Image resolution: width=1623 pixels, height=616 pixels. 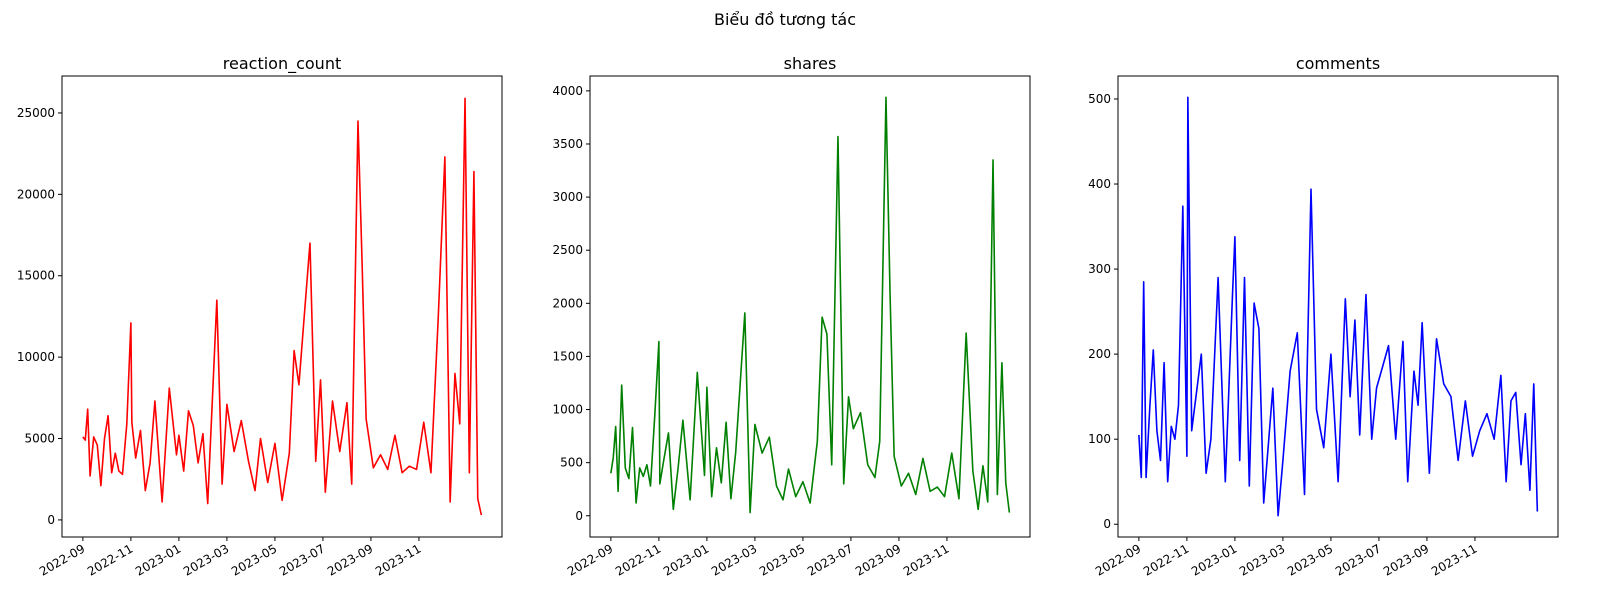 I want to click on subplot-title: reaction_count, so click(x=282, y=64).